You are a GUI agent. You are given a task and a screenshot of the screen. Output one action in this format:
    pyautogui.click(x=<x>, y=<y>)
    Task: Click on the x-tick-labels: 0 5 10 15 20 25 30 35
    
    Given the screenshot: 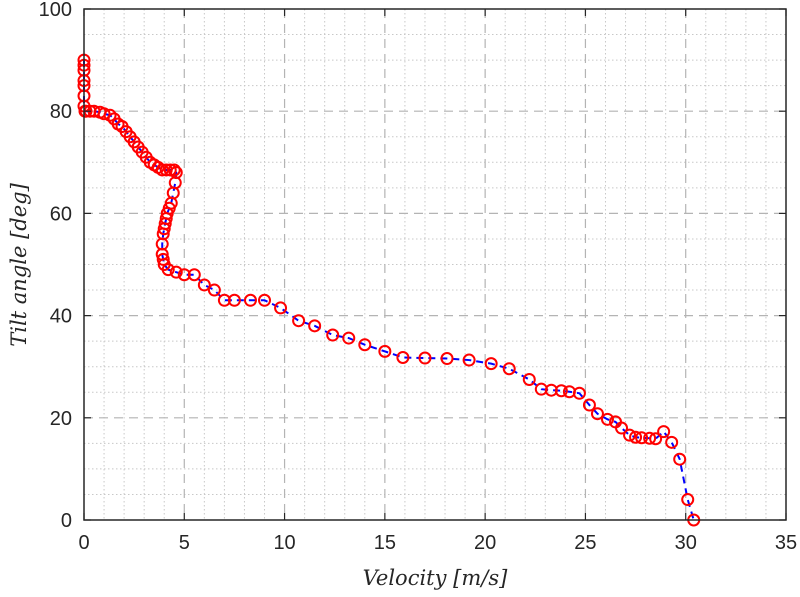 What is the action you would take?
    pyautogui.click(x=437, y=543)
    